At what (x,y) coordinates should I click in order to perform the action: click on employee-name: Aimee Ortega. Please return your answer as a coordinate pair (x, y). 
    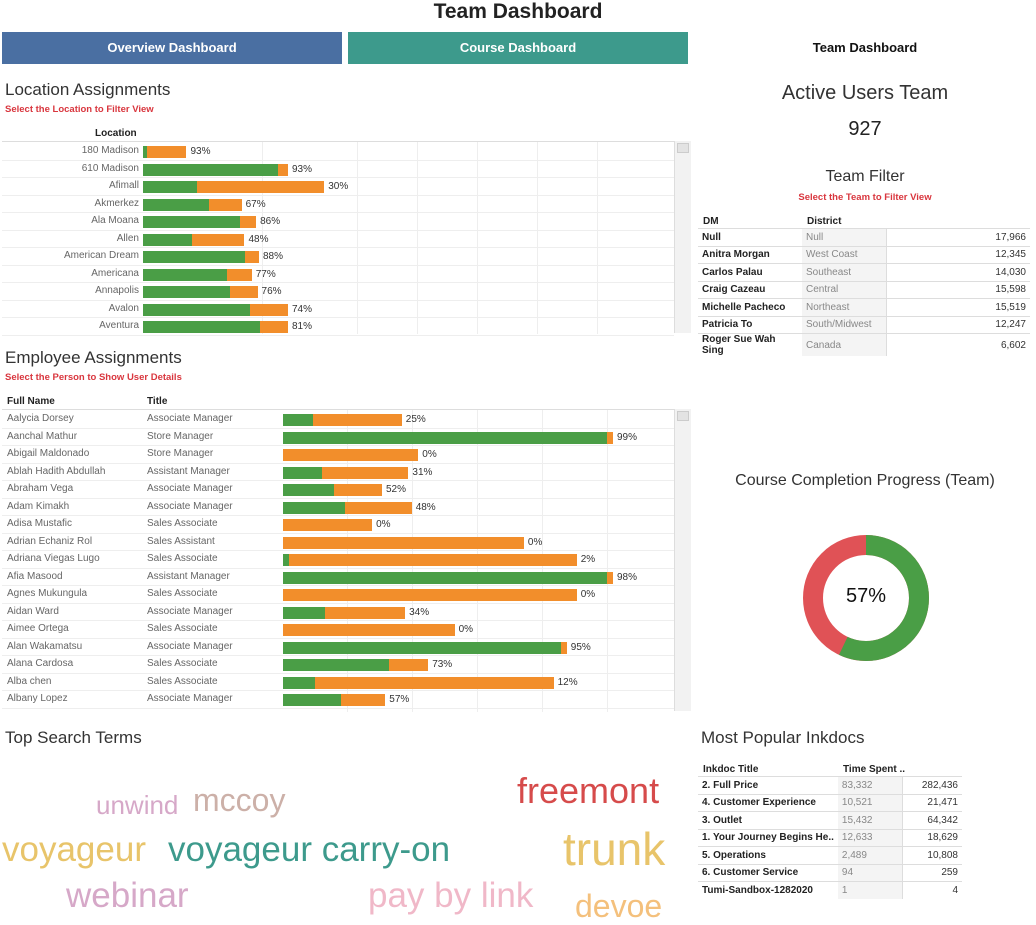
    Looking at the image, I should click on (38, 628).